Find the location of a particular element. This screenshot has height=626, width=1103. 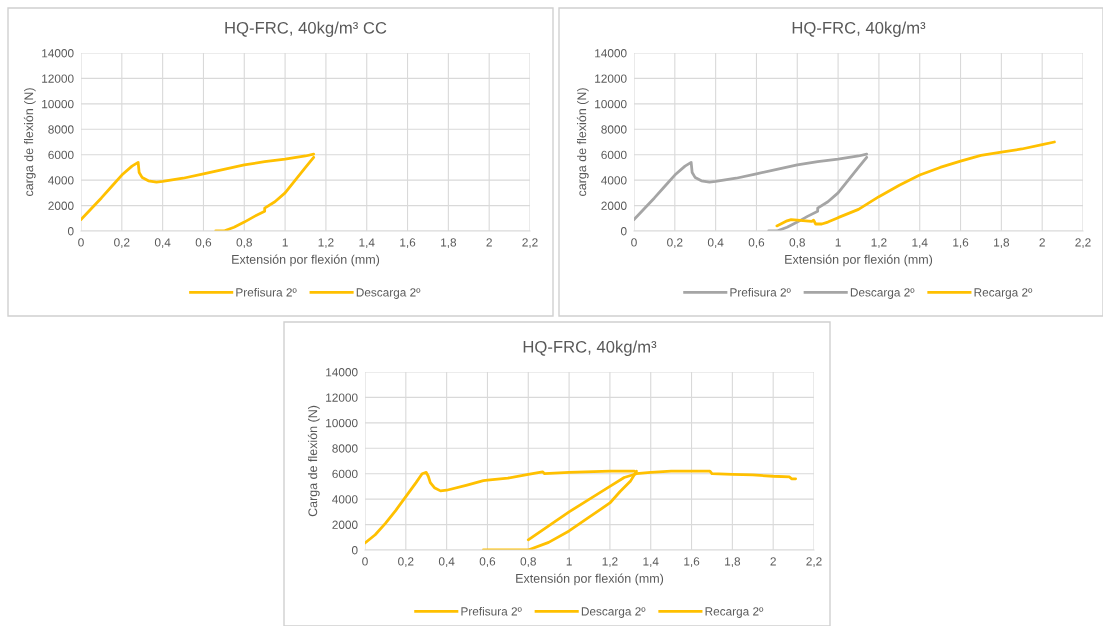

chart-title: HQ-FRC, 40kg/m³ CC is located at coordinates (306, 29).